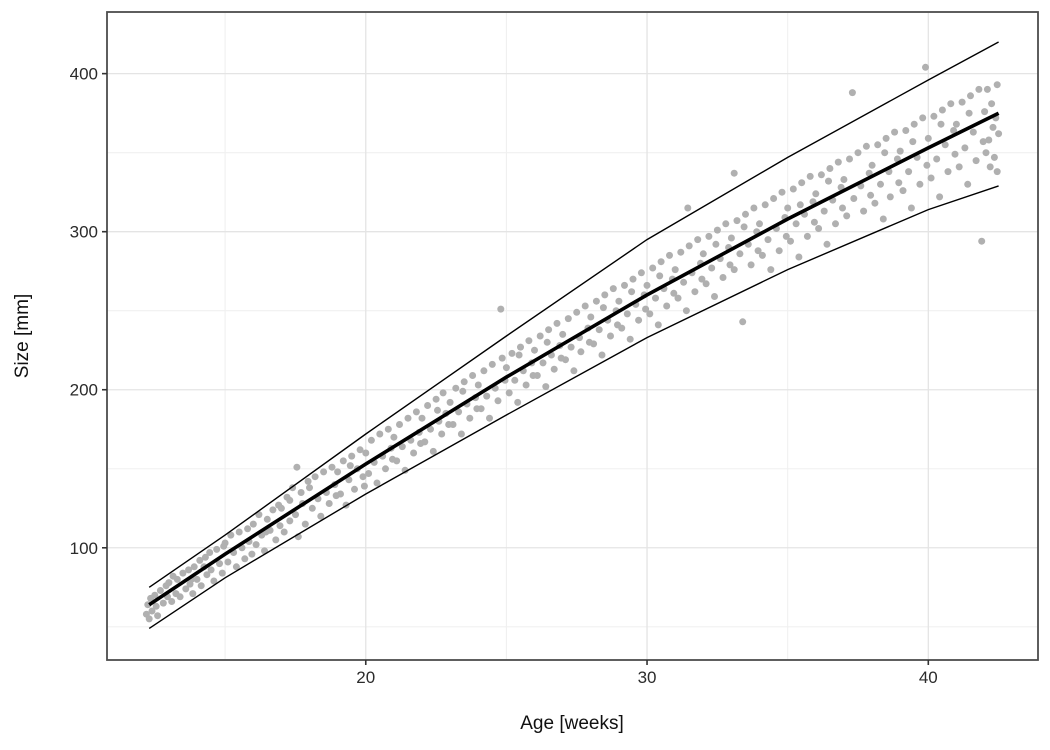  What do you see at coordinates (84, 390) in the screenshot?
I see `y-tick-label: 200` at bounding box center [84, 390].